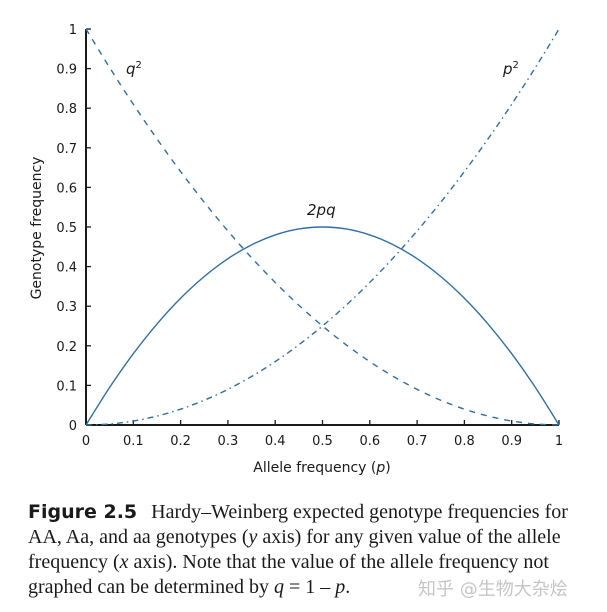 This screenshot has width=607, height=612. What do you see at coordinates (228, 441) in the screenshot?
I see `x-tick-label: 0.3` at bounding box center [228, 441].